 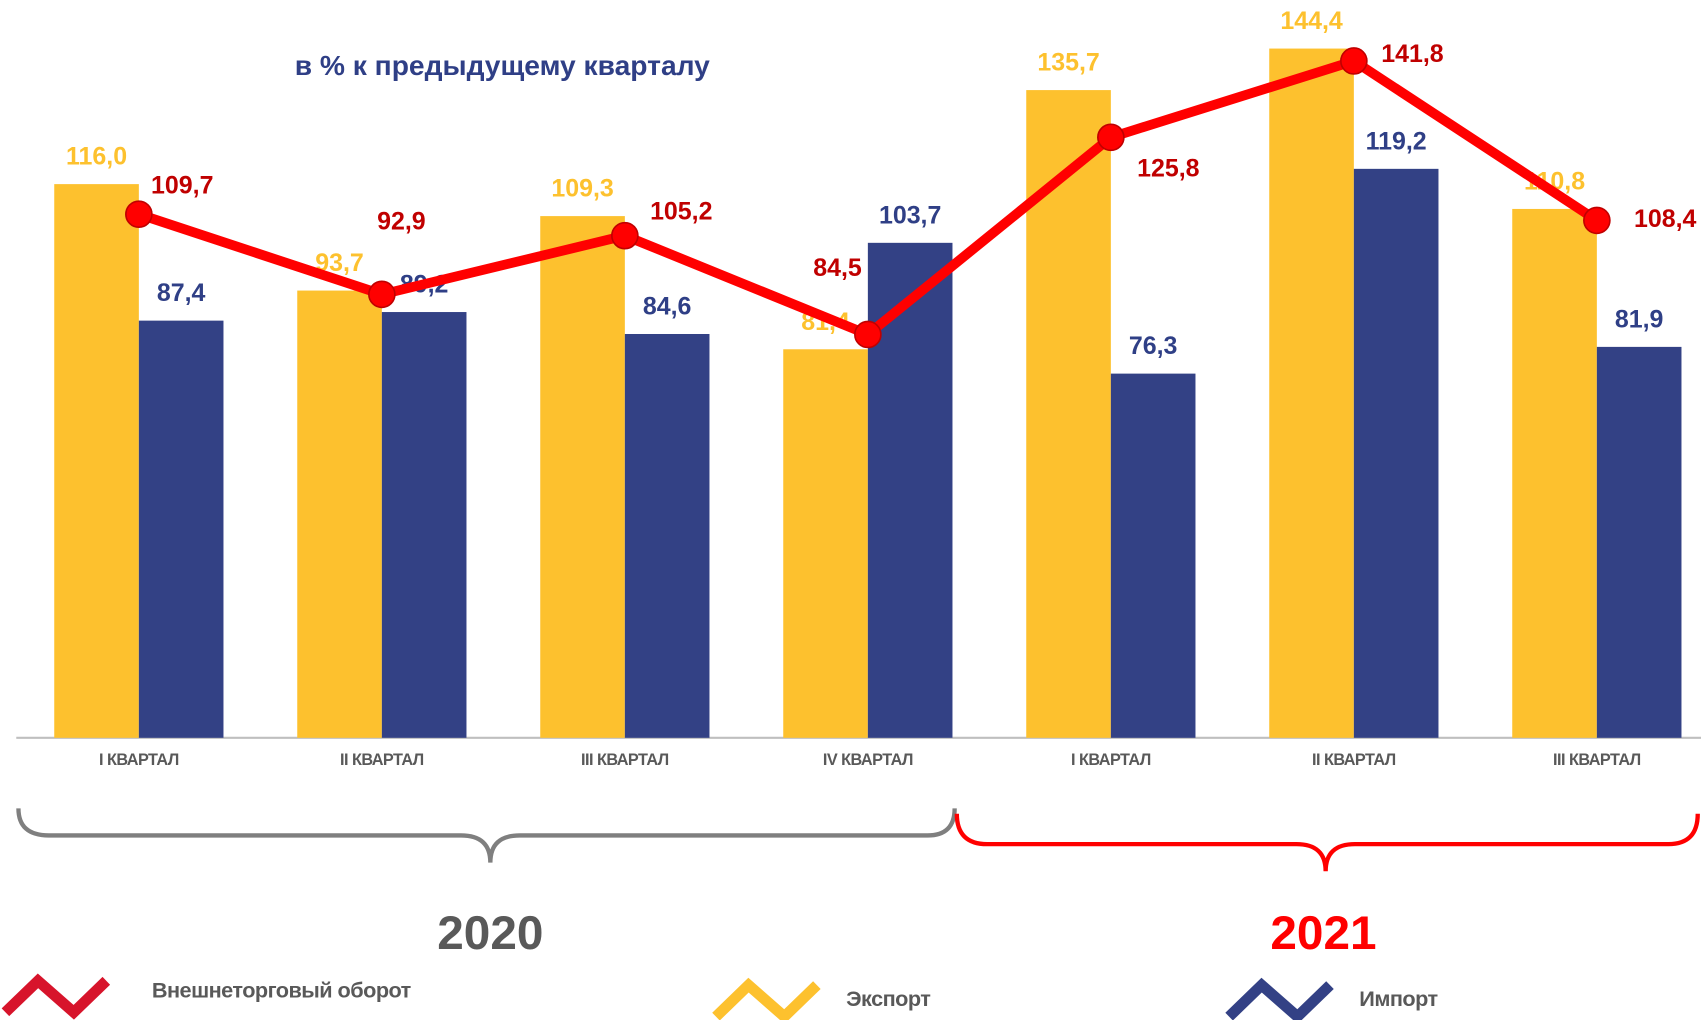 I want to click on data-label: 125,8, so click(x=1168, y=168).